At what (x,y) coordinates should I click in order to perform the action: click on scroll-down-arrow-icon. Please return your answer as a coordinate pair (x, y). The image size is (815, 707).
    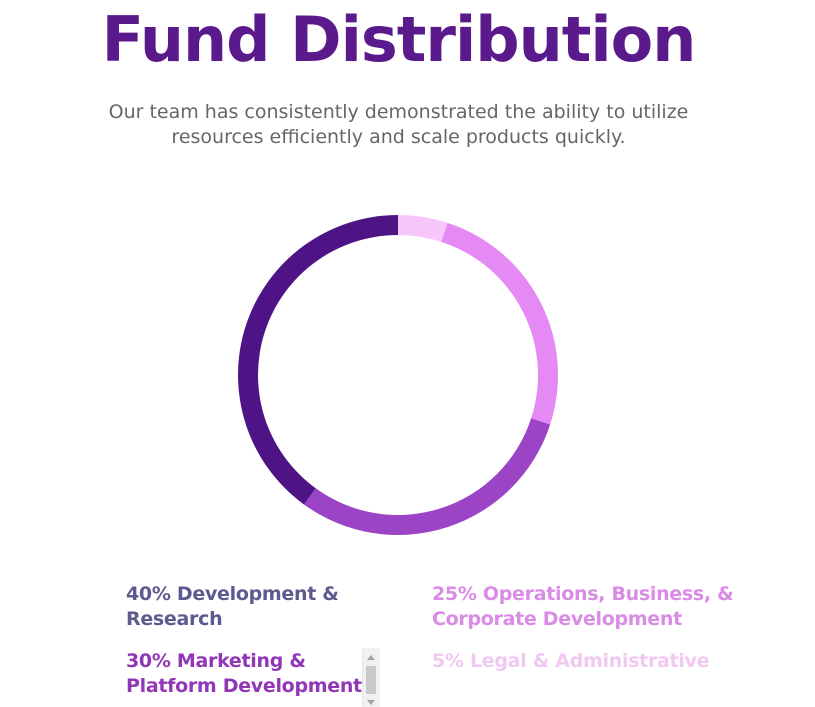
    Looking at the image, I should click on (371, 702).